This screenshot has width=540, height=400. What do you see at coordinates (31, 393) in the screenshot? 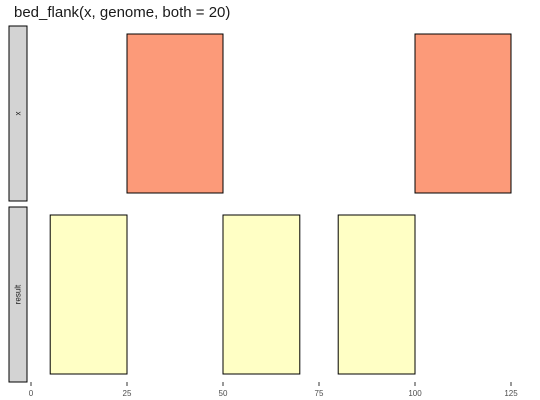
I see `x-tick-label: 0` at bounding box center [31, 393].